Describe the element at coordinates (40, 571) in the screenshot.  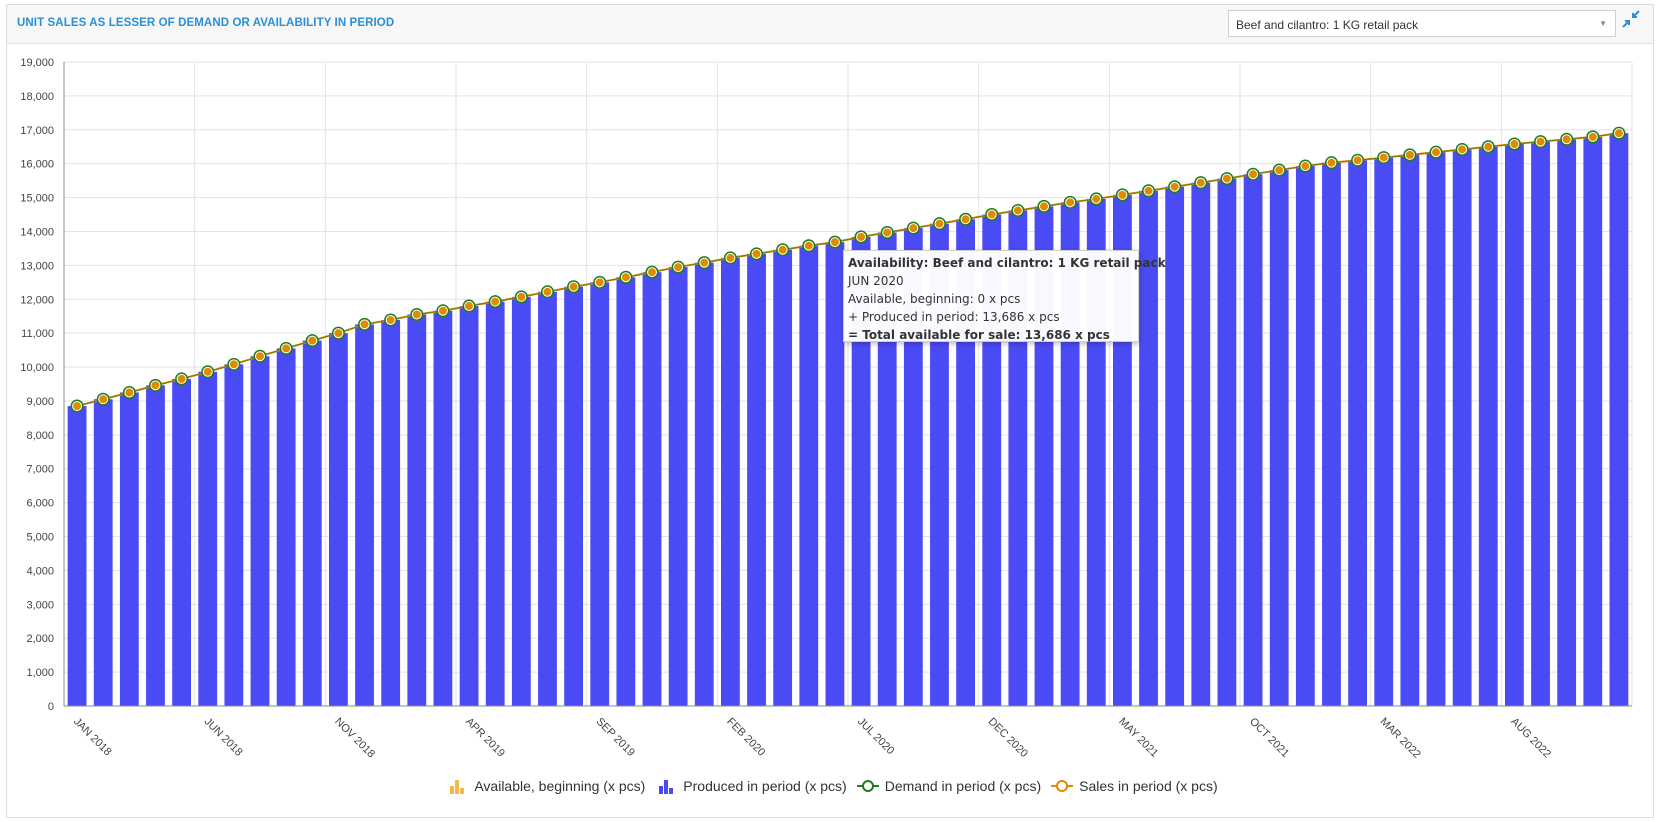
I see `y-tick-label: 4,000` at that location.